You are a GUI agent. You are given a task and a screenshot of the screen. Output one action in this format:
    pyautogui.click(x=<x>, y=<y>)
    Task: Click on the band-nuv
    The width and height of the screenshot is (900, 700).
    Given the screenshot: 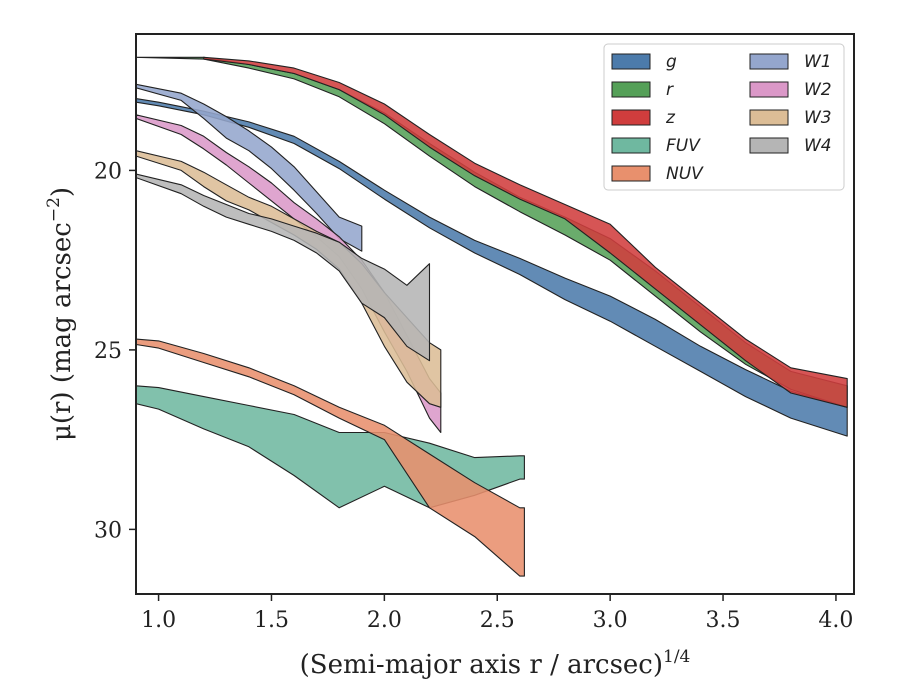 What is the action you would take?
    pyautogui.click(x=330, y=457)
    